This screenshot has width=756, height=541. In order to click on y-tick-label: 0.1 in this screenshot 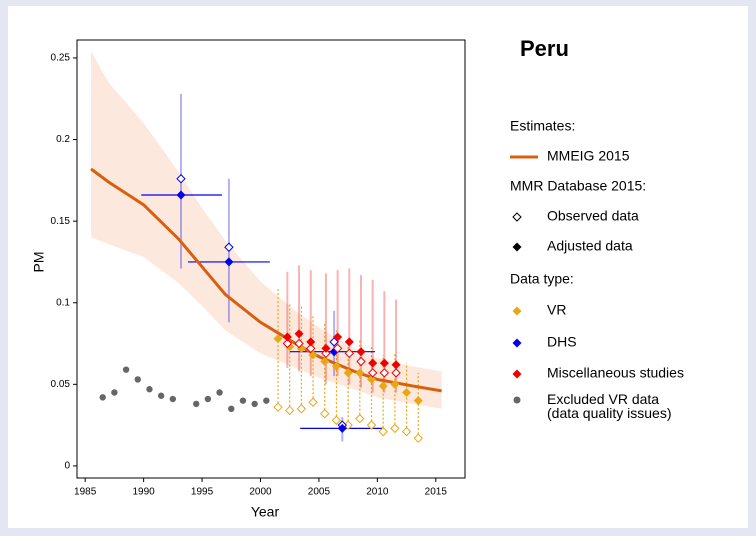, I will do `click(63, 302)`.